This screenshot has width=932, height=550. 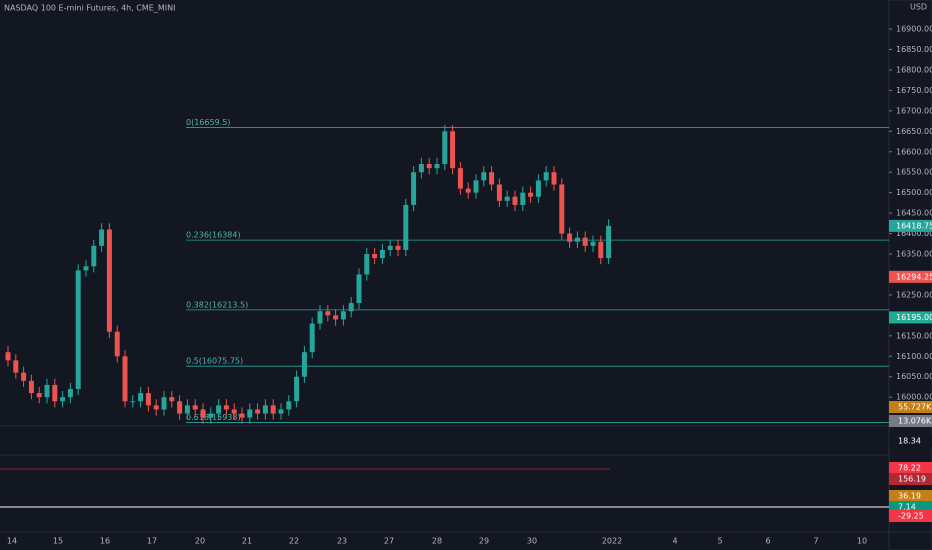 What do you see at coordinates (911, 516) in the screenshot?
I see `indicator-badge-label: -29.25` at bounding box center [911, 516].